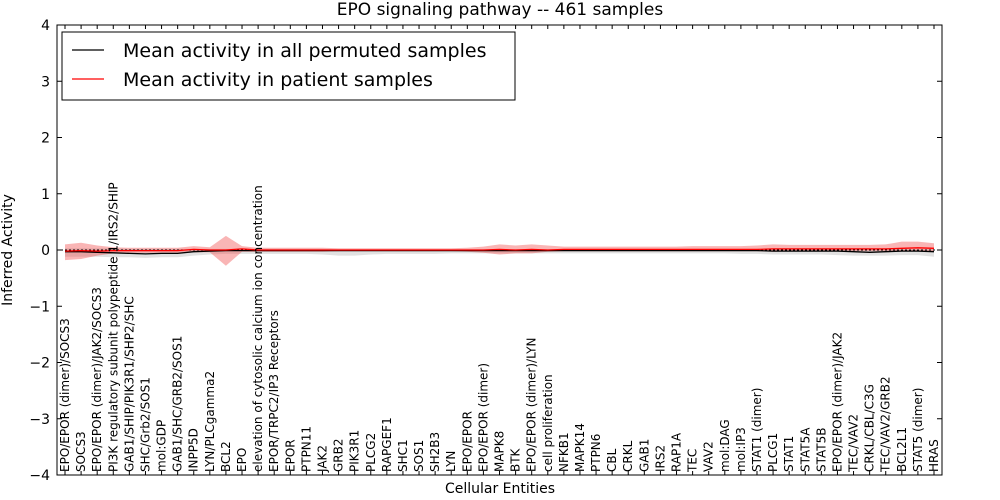  What do you see at coordinates (45, 195) in the screenshot?
I see `y-tick-label: 1` at bounding box center [45, 195].